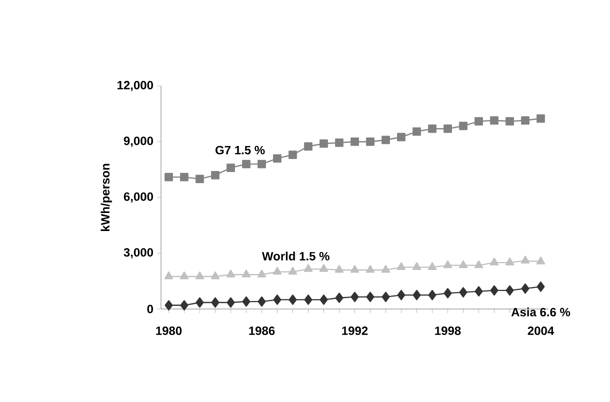 The width and height of the screenshot is (610, 402). What do you see at coordinates (355, 331) in the screenshot?
I see `x-tick-label: 1992` at bounding box center [355, 331].